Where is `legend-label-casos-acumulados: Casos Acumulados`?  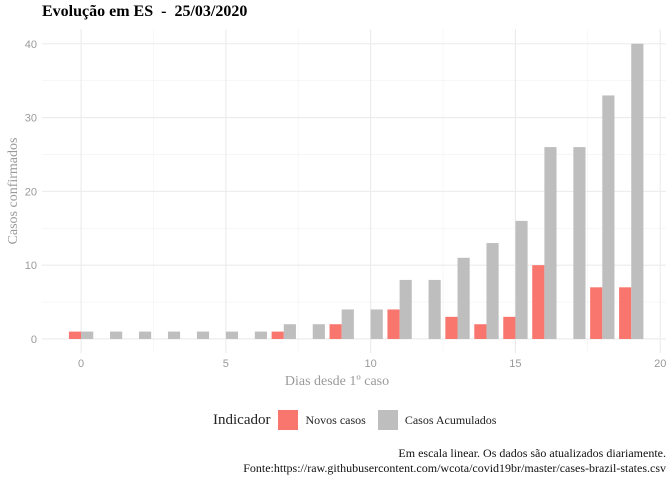 legend-label-casos-acumulados: Casos Acumulados is located at coordinates (450, 419).